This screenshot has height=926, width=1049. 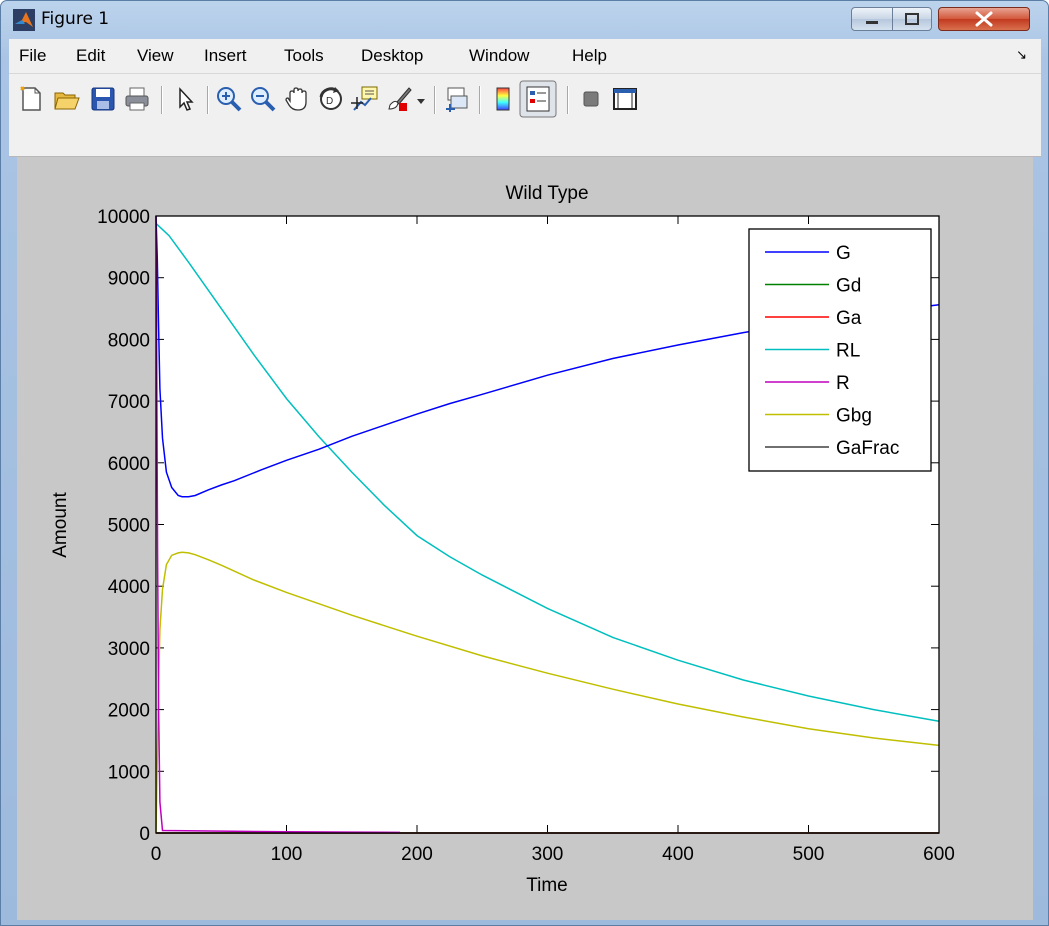 I want to click on minimize-icon, so click(x=872, y=22).